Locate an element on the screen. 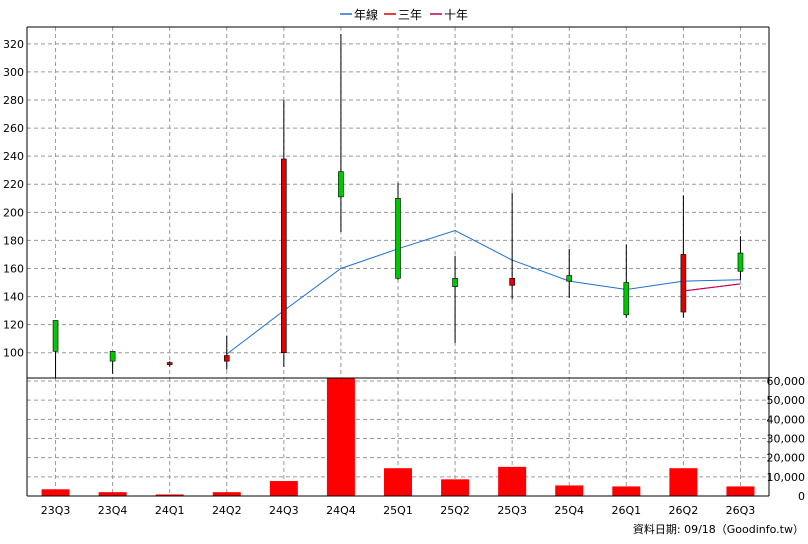 The width and height of the screenshot is (808, 544). price-tick-label: 280 is located at coordinates (13, 100).